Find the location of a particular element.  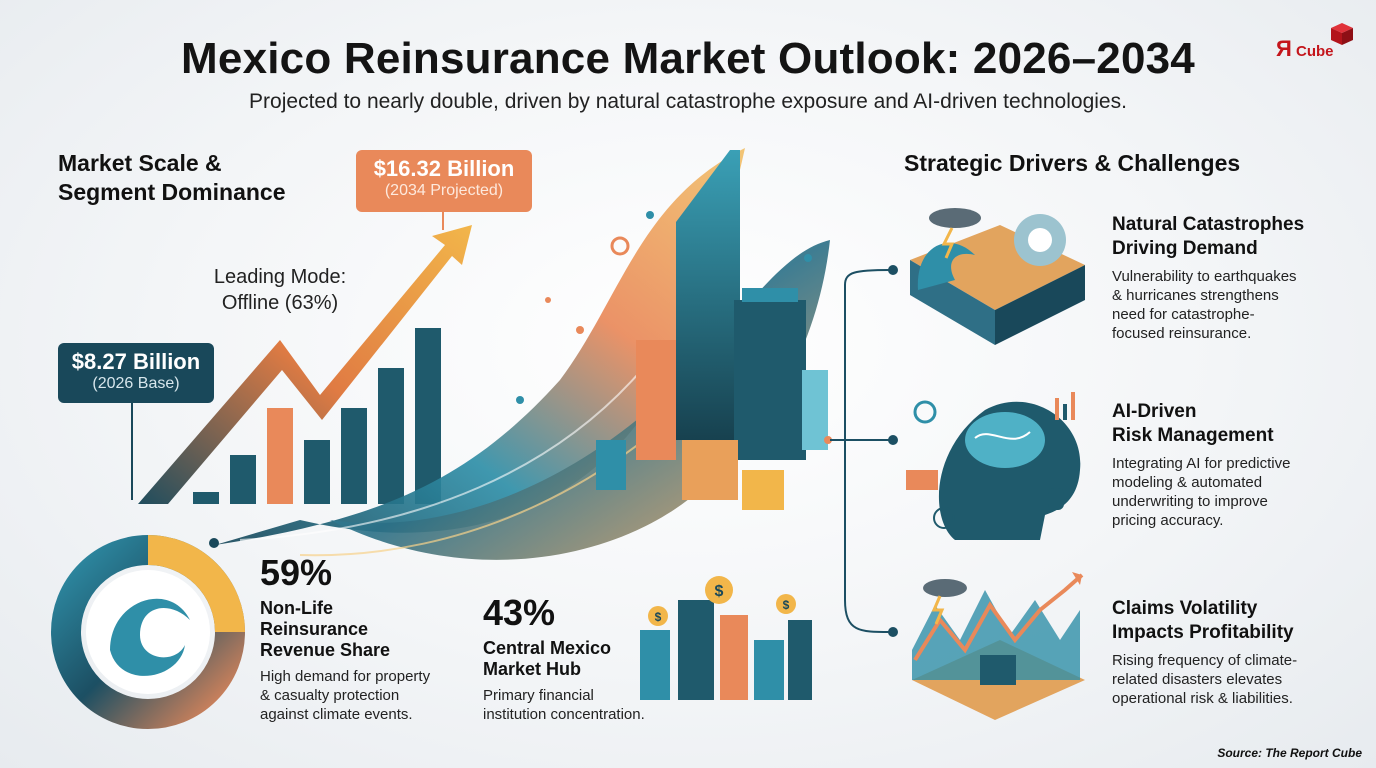

stat-43-body-line1: Primary financial is located at coordinates (538, 695).